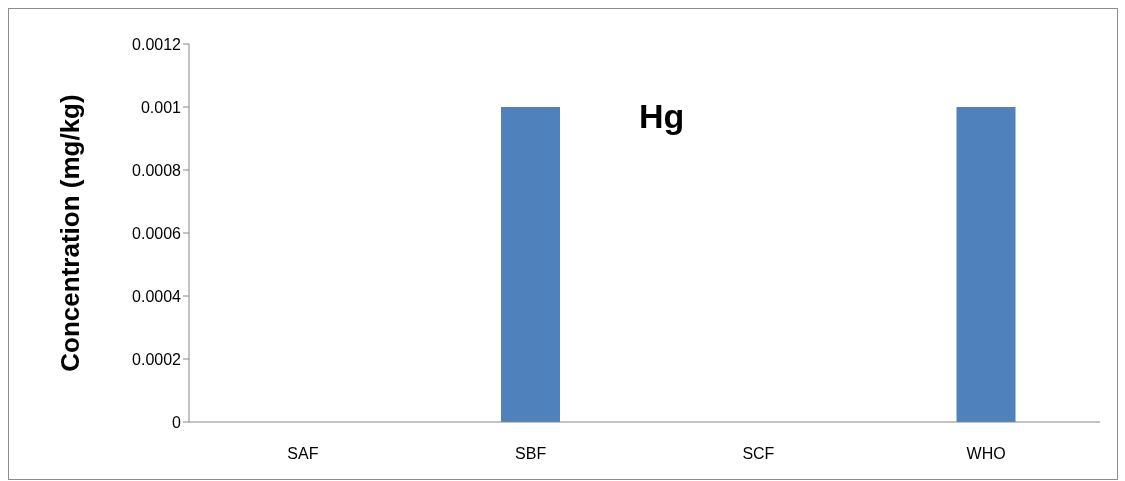  Describe the element at coordinates (157, 359) in the screenshot. I see `y-tick-label: 0.0002` at that location.